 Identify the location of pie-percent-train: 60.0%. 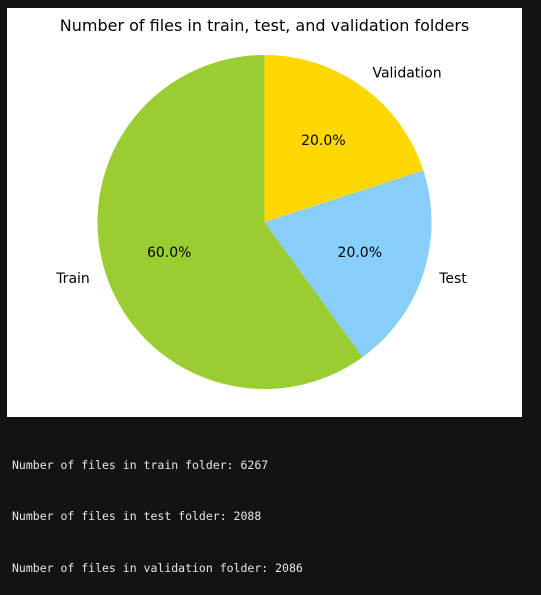
(169, 253).